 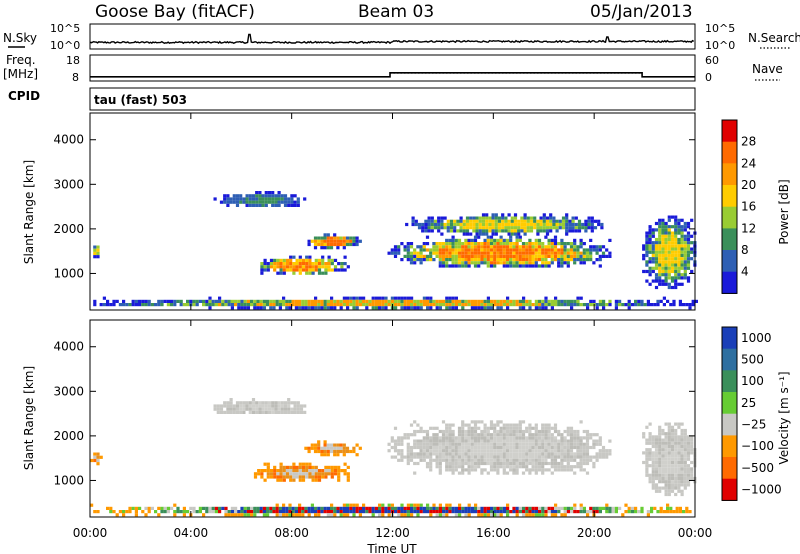 I want to click on colorbar-tick-label: 28, so click(x=748, y=142).